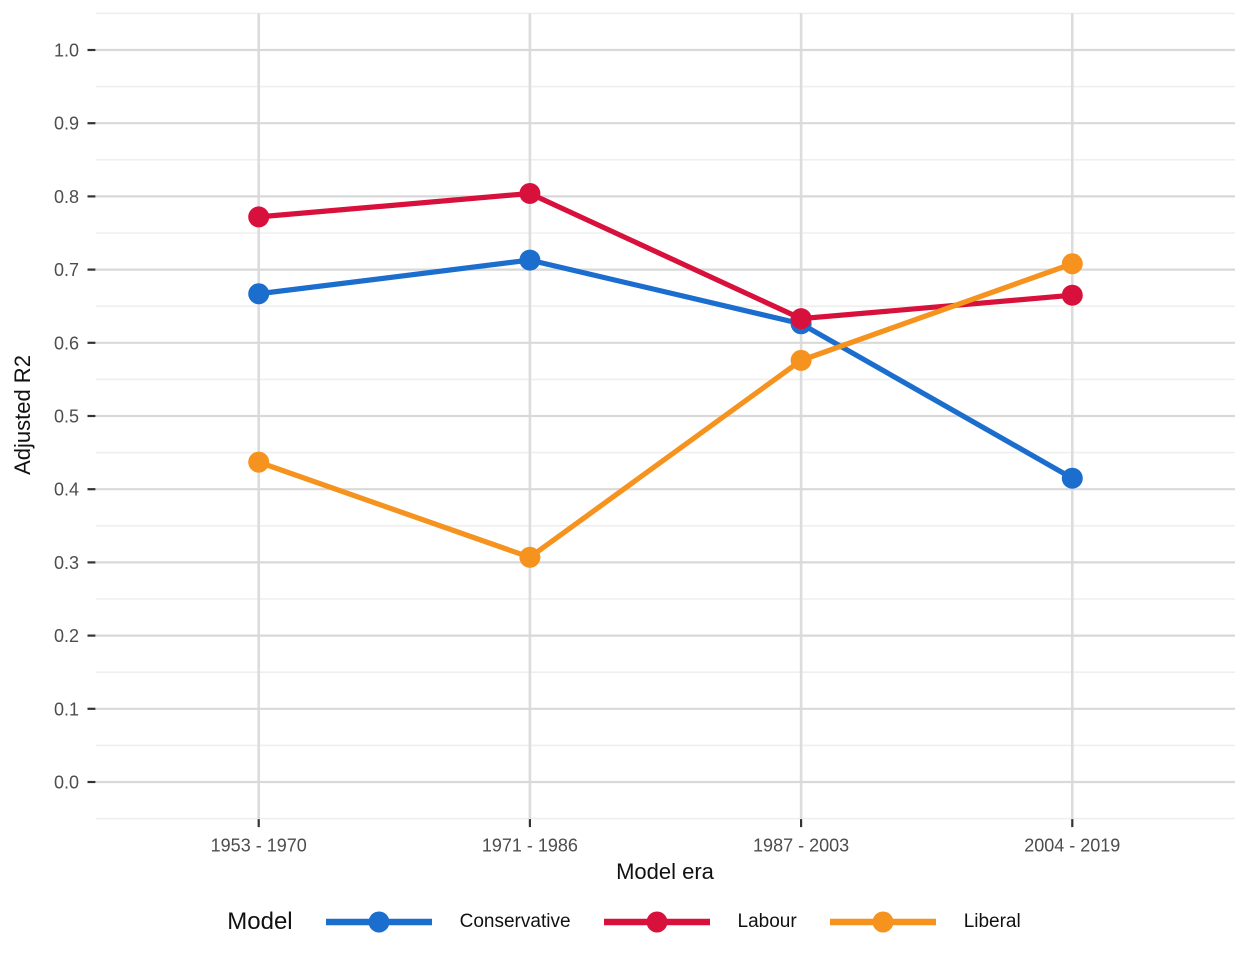 The width and height of the screenshot is (1248, 960). I want to click on legend-label: Liberal, so click(992, 921).